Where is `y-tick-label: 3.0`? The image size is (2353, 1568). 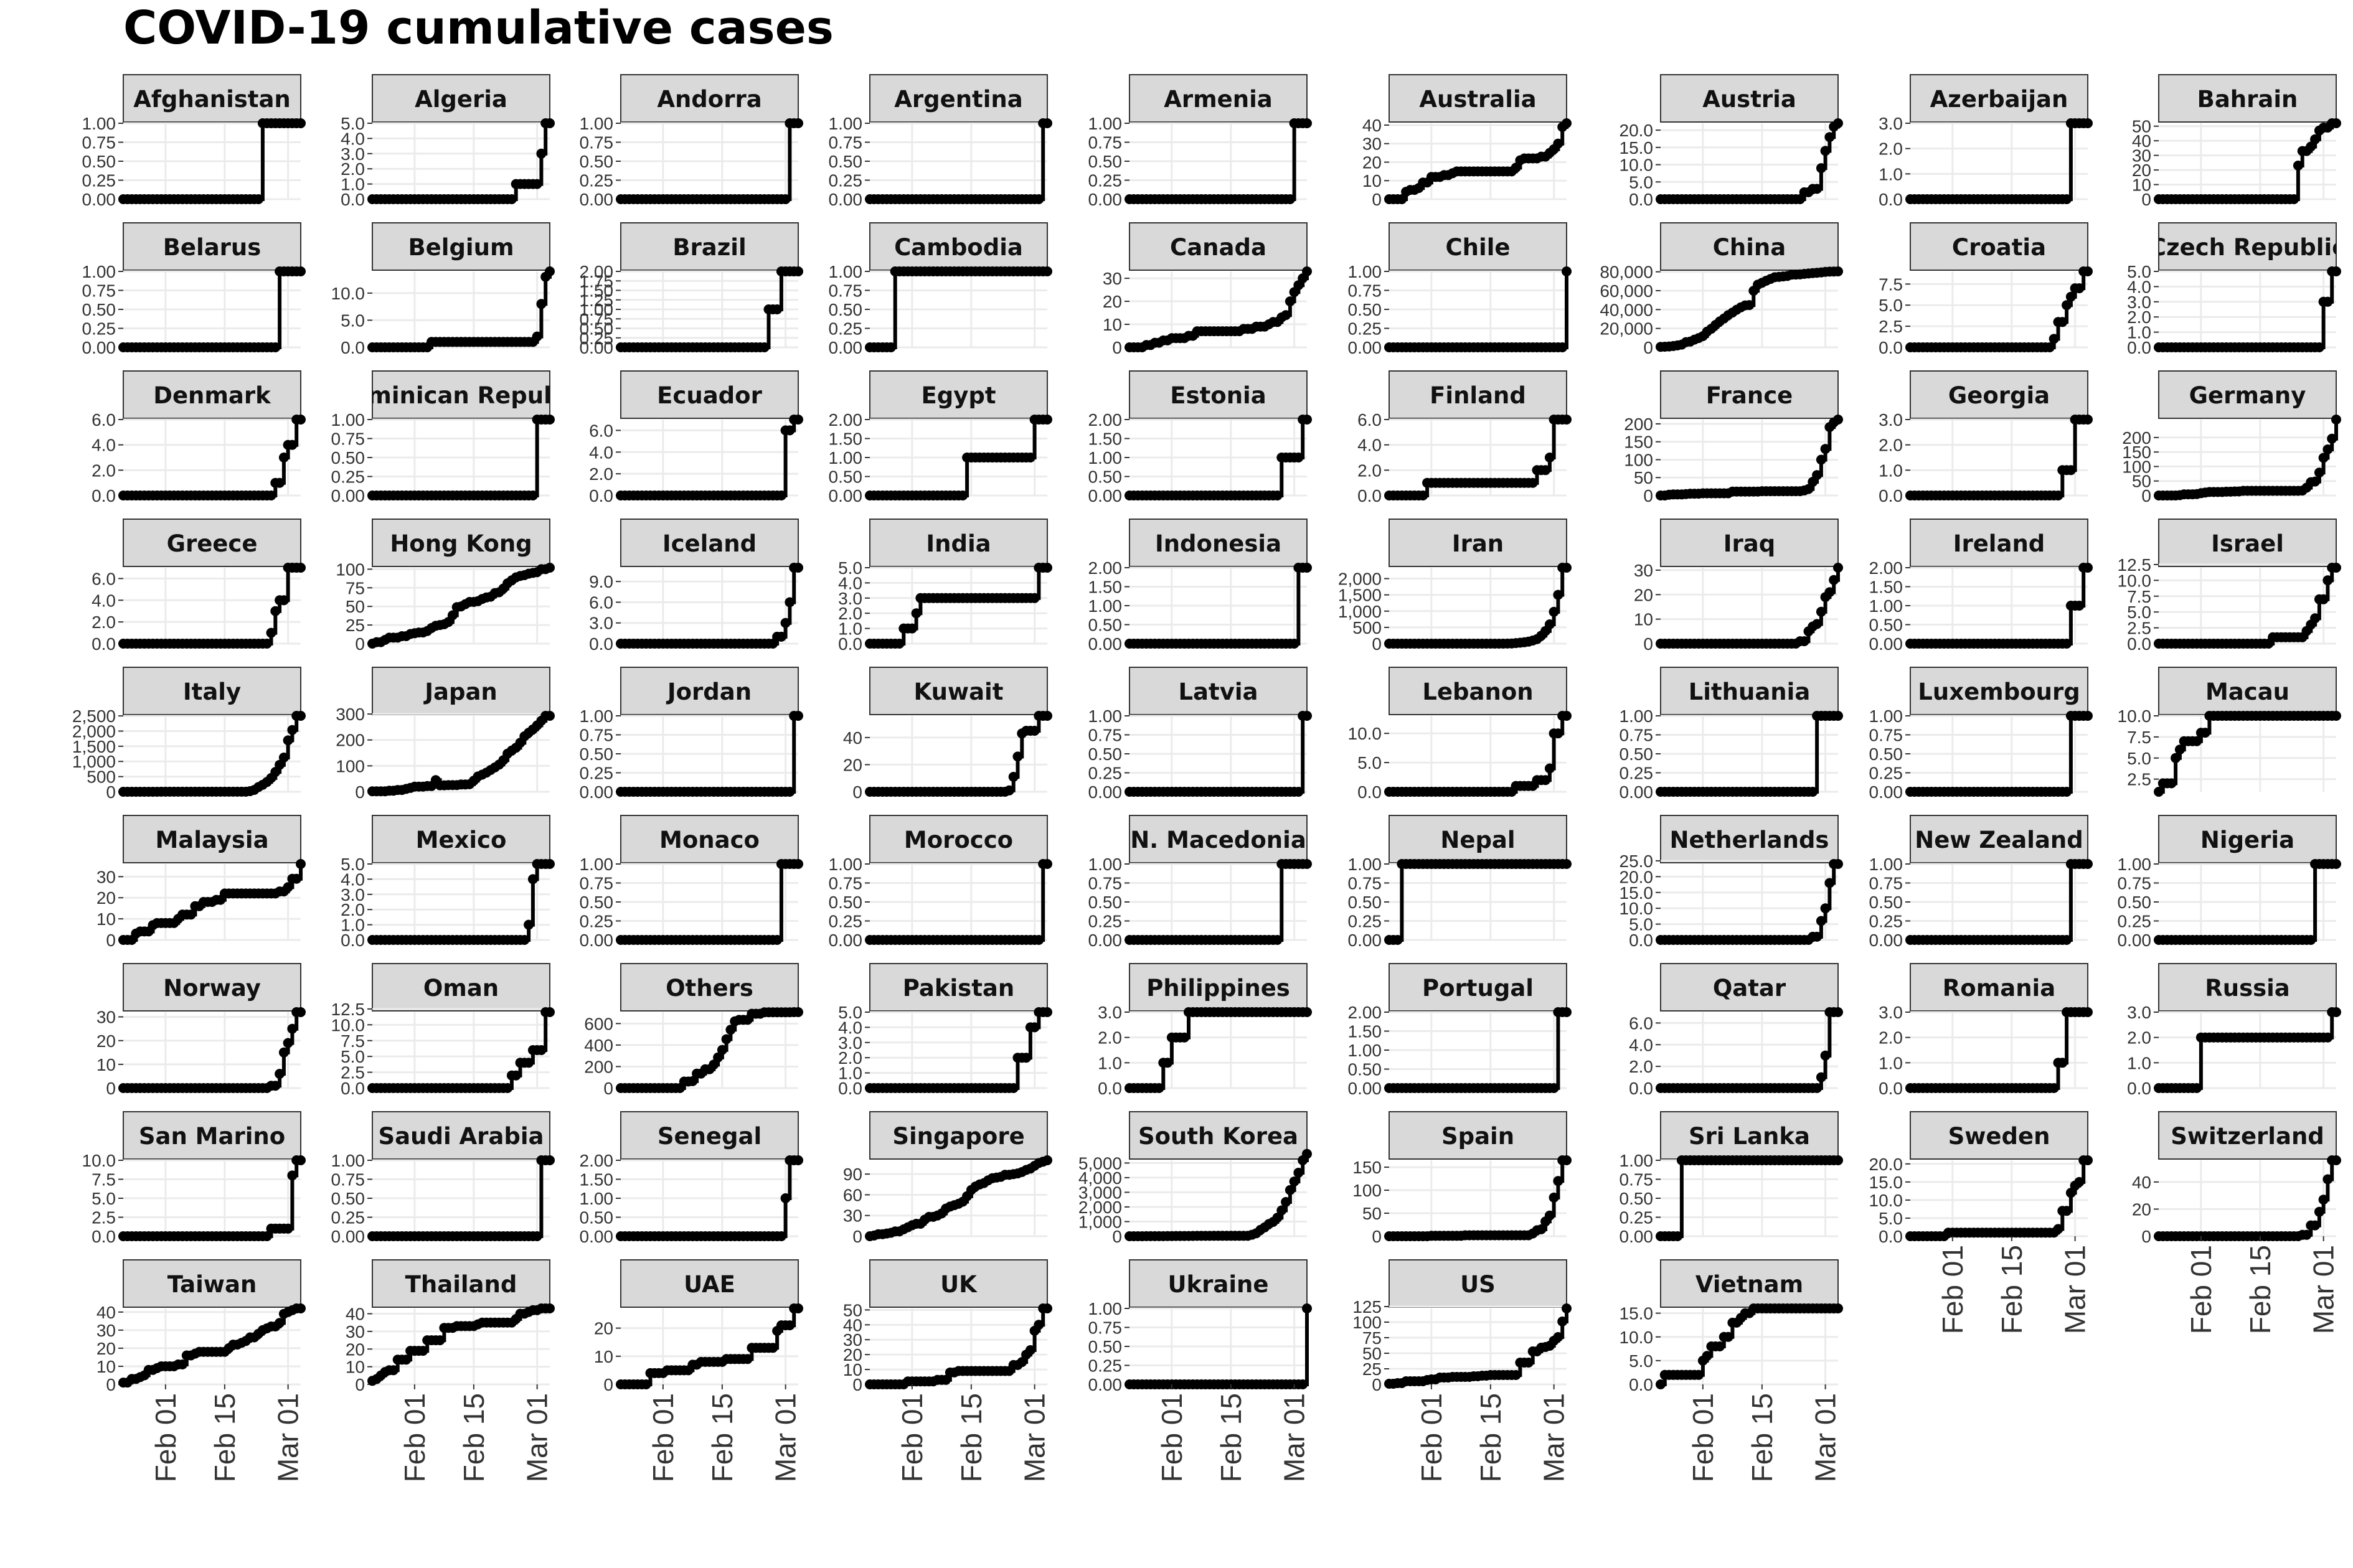 y-tick-label: 3.0 is located at coordinates (1891, 420).